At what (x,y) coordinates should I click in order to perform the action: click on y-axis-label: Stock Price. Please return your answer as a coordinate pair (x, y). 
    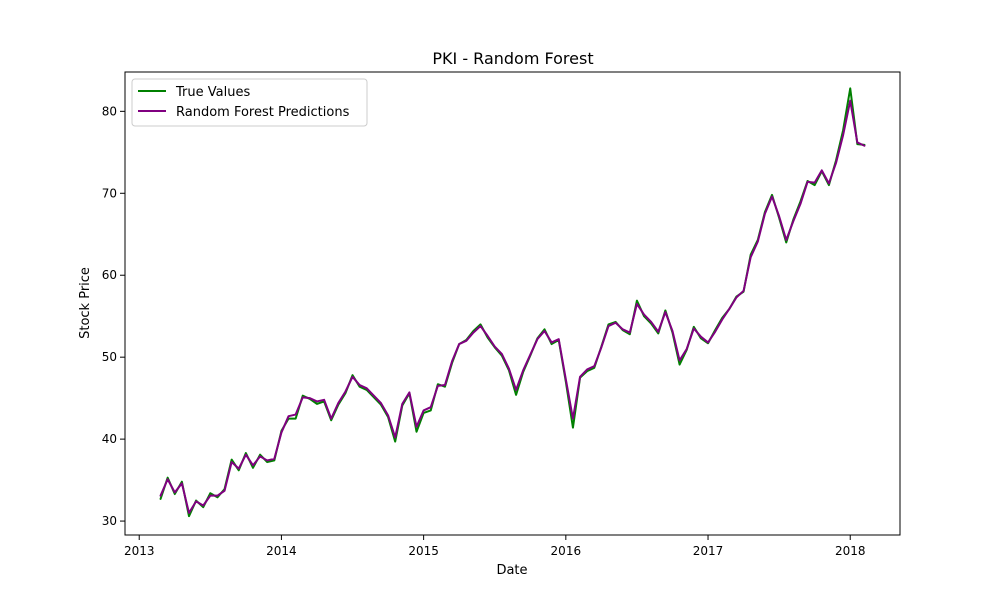
    Looking at the image, I should click on (85, 303).